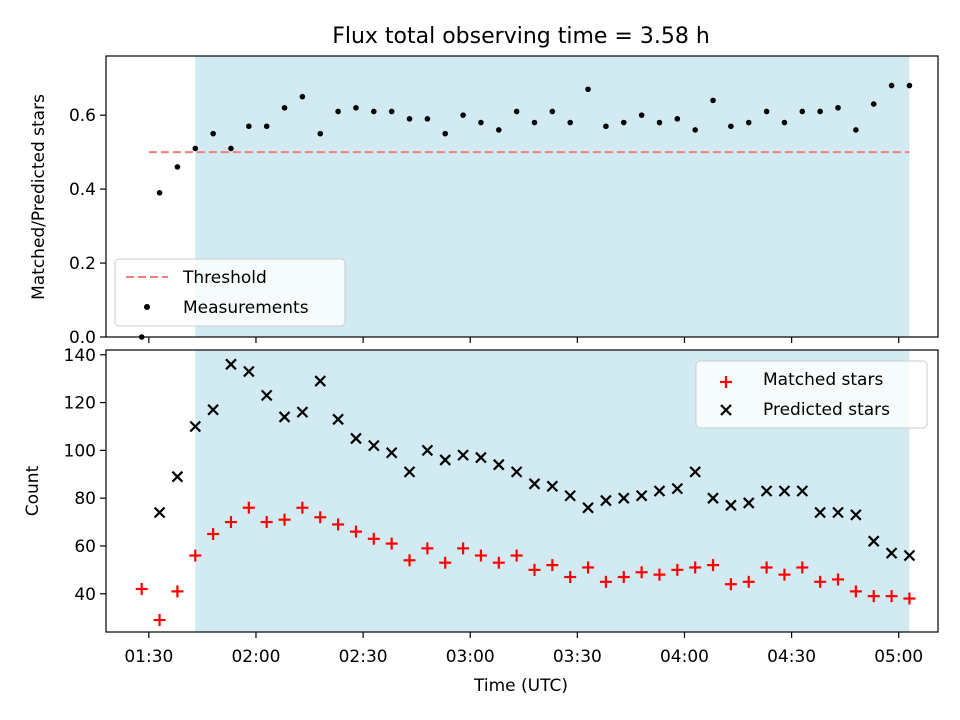 The height and width of the screenshot is (720, 960). I want to click on top-legend: Threshold Measurements, so click(230, 292).